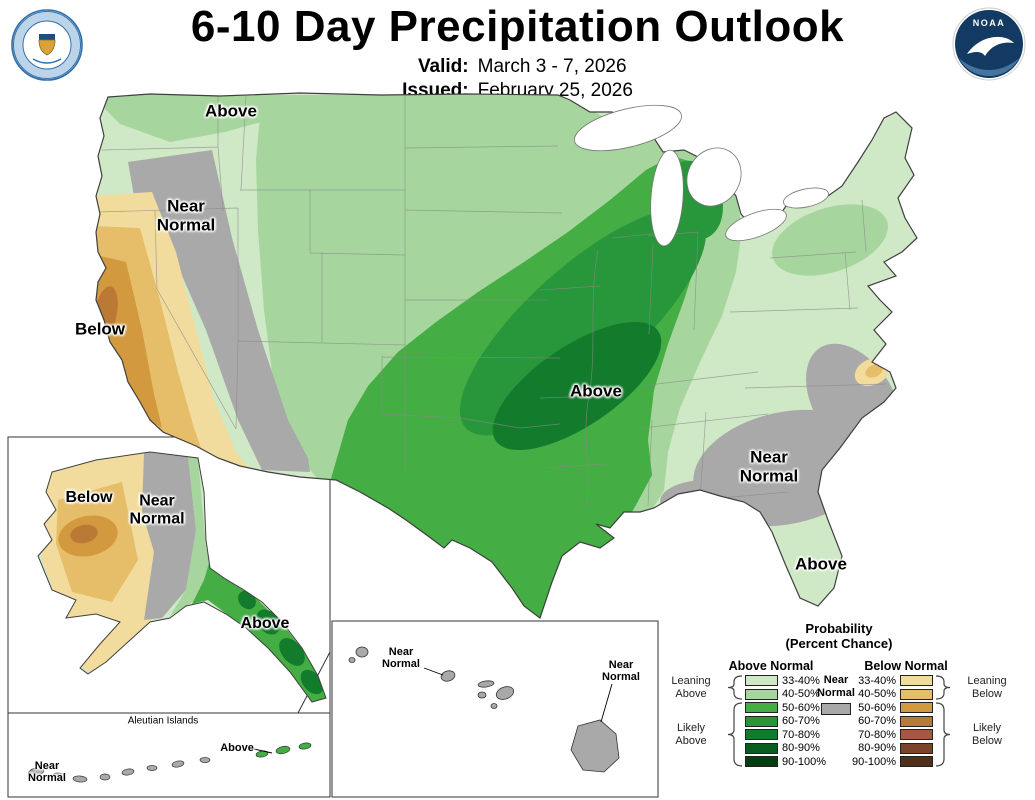 Image resolution: width=1035 pixels, height=800 pixels. I want to click on island-oahu, so click(448, 676).